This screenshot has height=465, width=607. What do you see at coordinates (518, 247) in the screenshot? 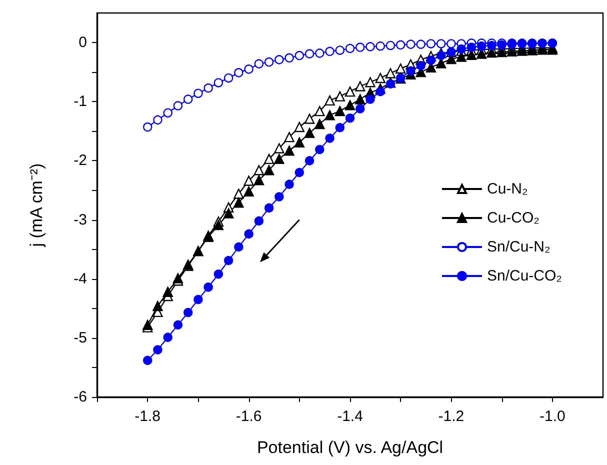
I see `legend-label: Sn/Cu-N₂` at bounding box center [518, 247].